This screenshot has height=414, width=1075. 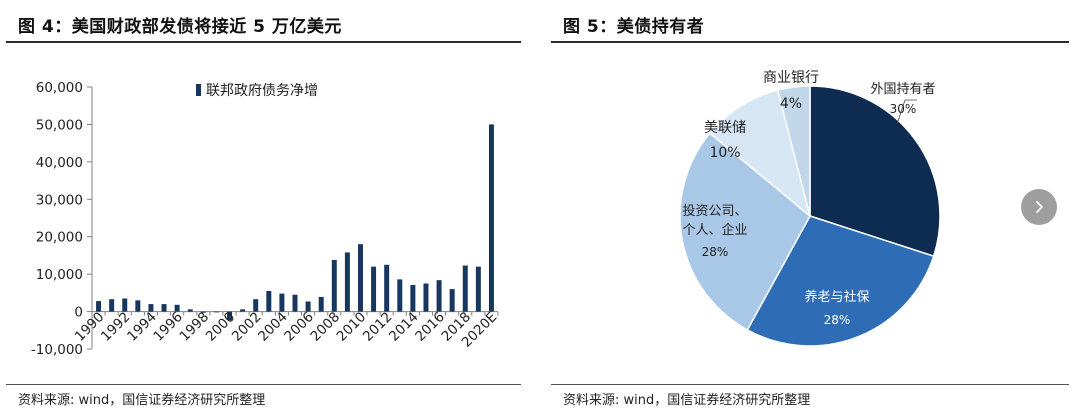 What do you see at coordinates (426, 297) in the screenshot?
I see `bar-2015` at bounding box center [426, 297].